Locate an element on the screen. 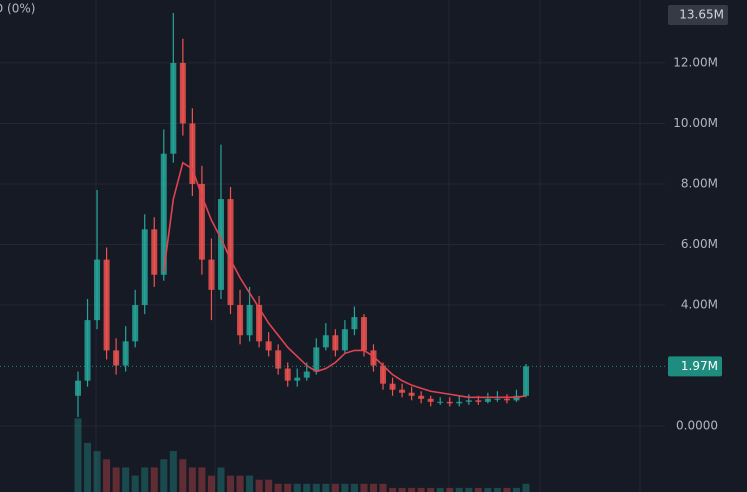 Image resolution: width=747 pixels, height=492 pixels. last-price-label: 1.97M is located at coordinates (699, 366).